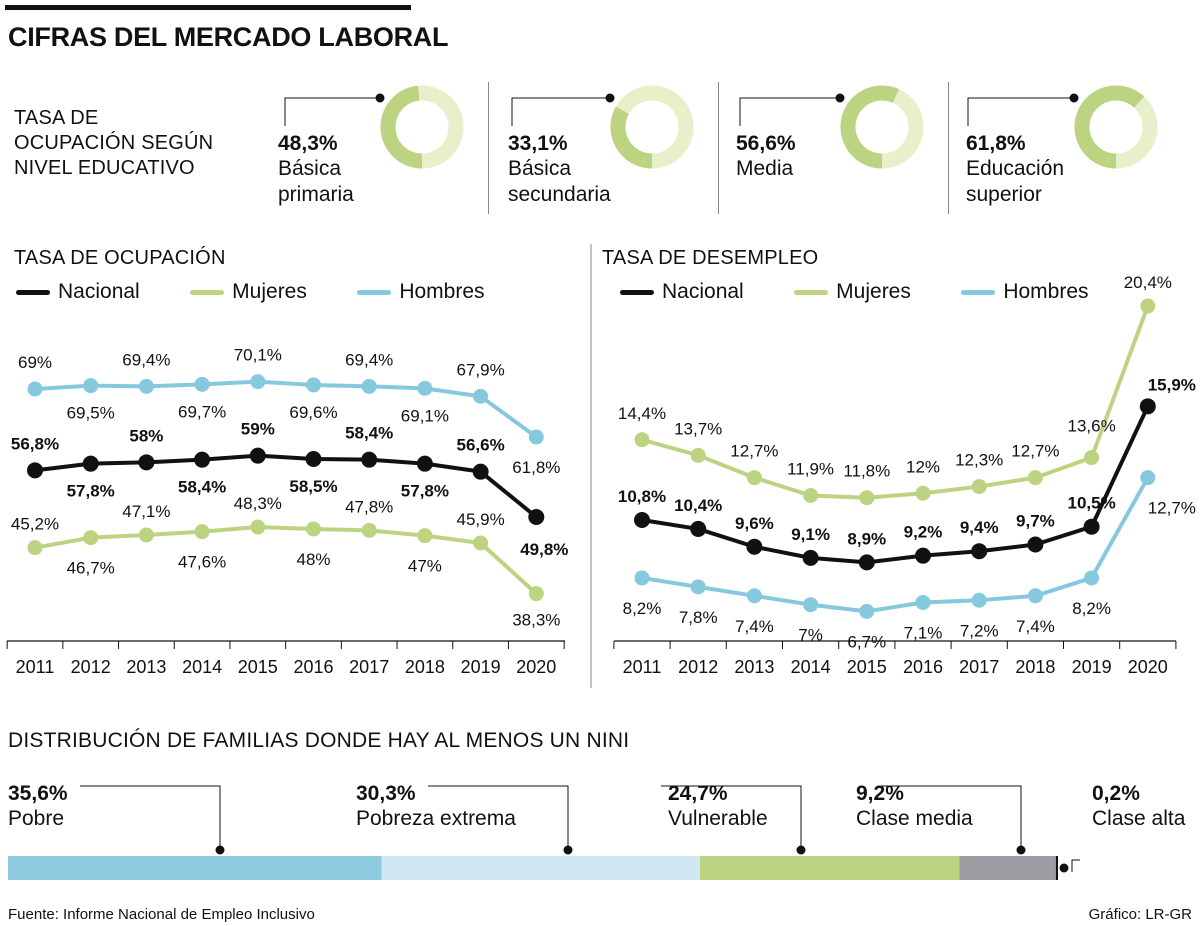 This screenshot has height=926, width=1200. I want to click on data-label-mujeres: 48%, so click(313, 559).